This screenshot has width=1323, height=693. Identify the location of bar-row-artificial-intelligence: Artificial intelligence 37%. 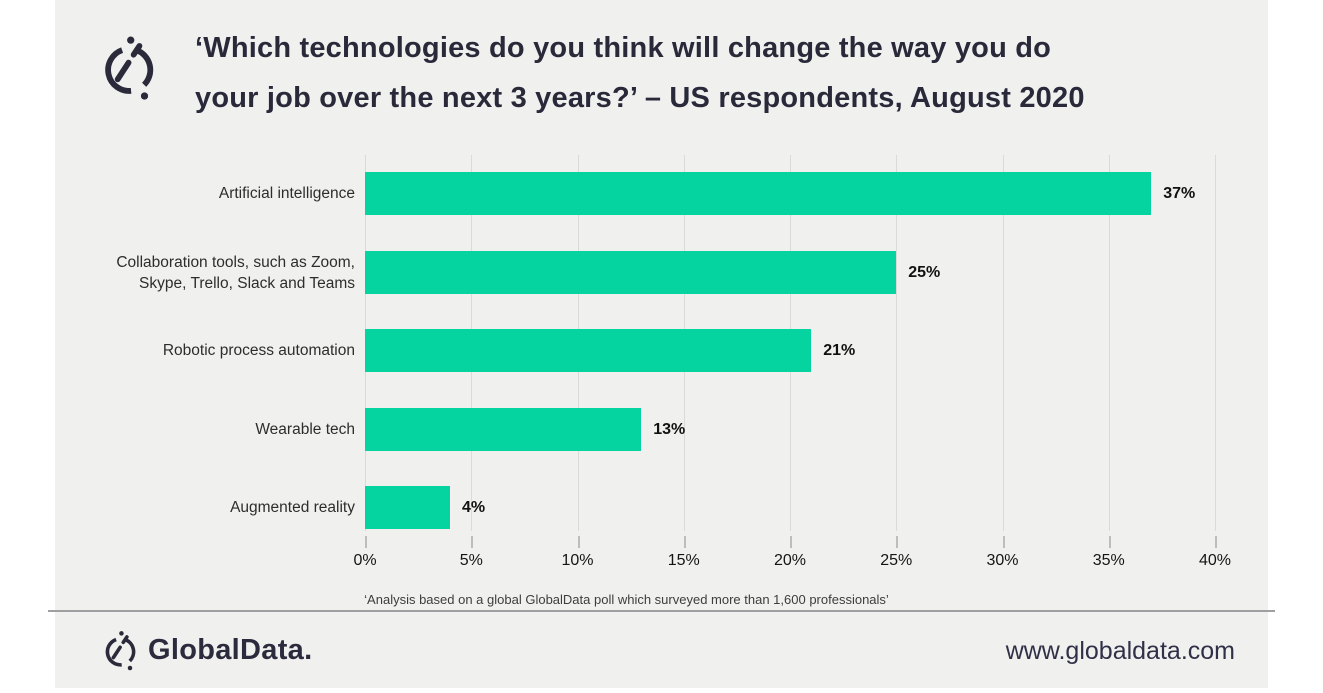
(661, 193).